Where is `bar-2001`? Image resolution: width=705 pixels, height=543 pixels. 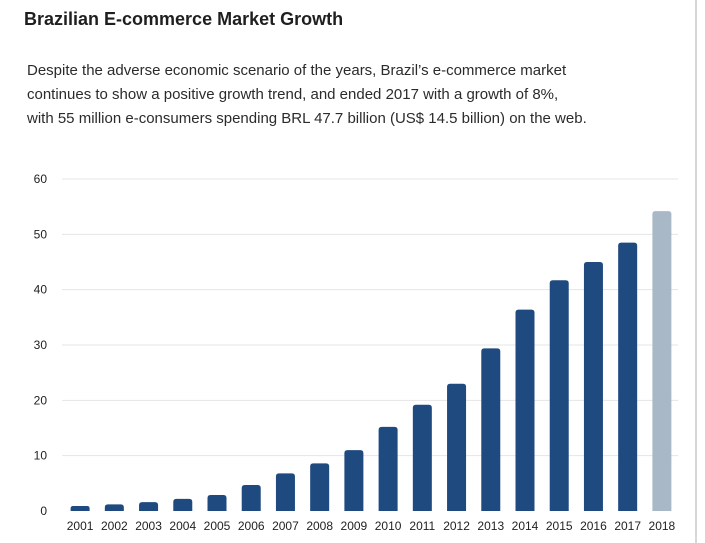 bar-2001 is located at coordinates (80, 508).